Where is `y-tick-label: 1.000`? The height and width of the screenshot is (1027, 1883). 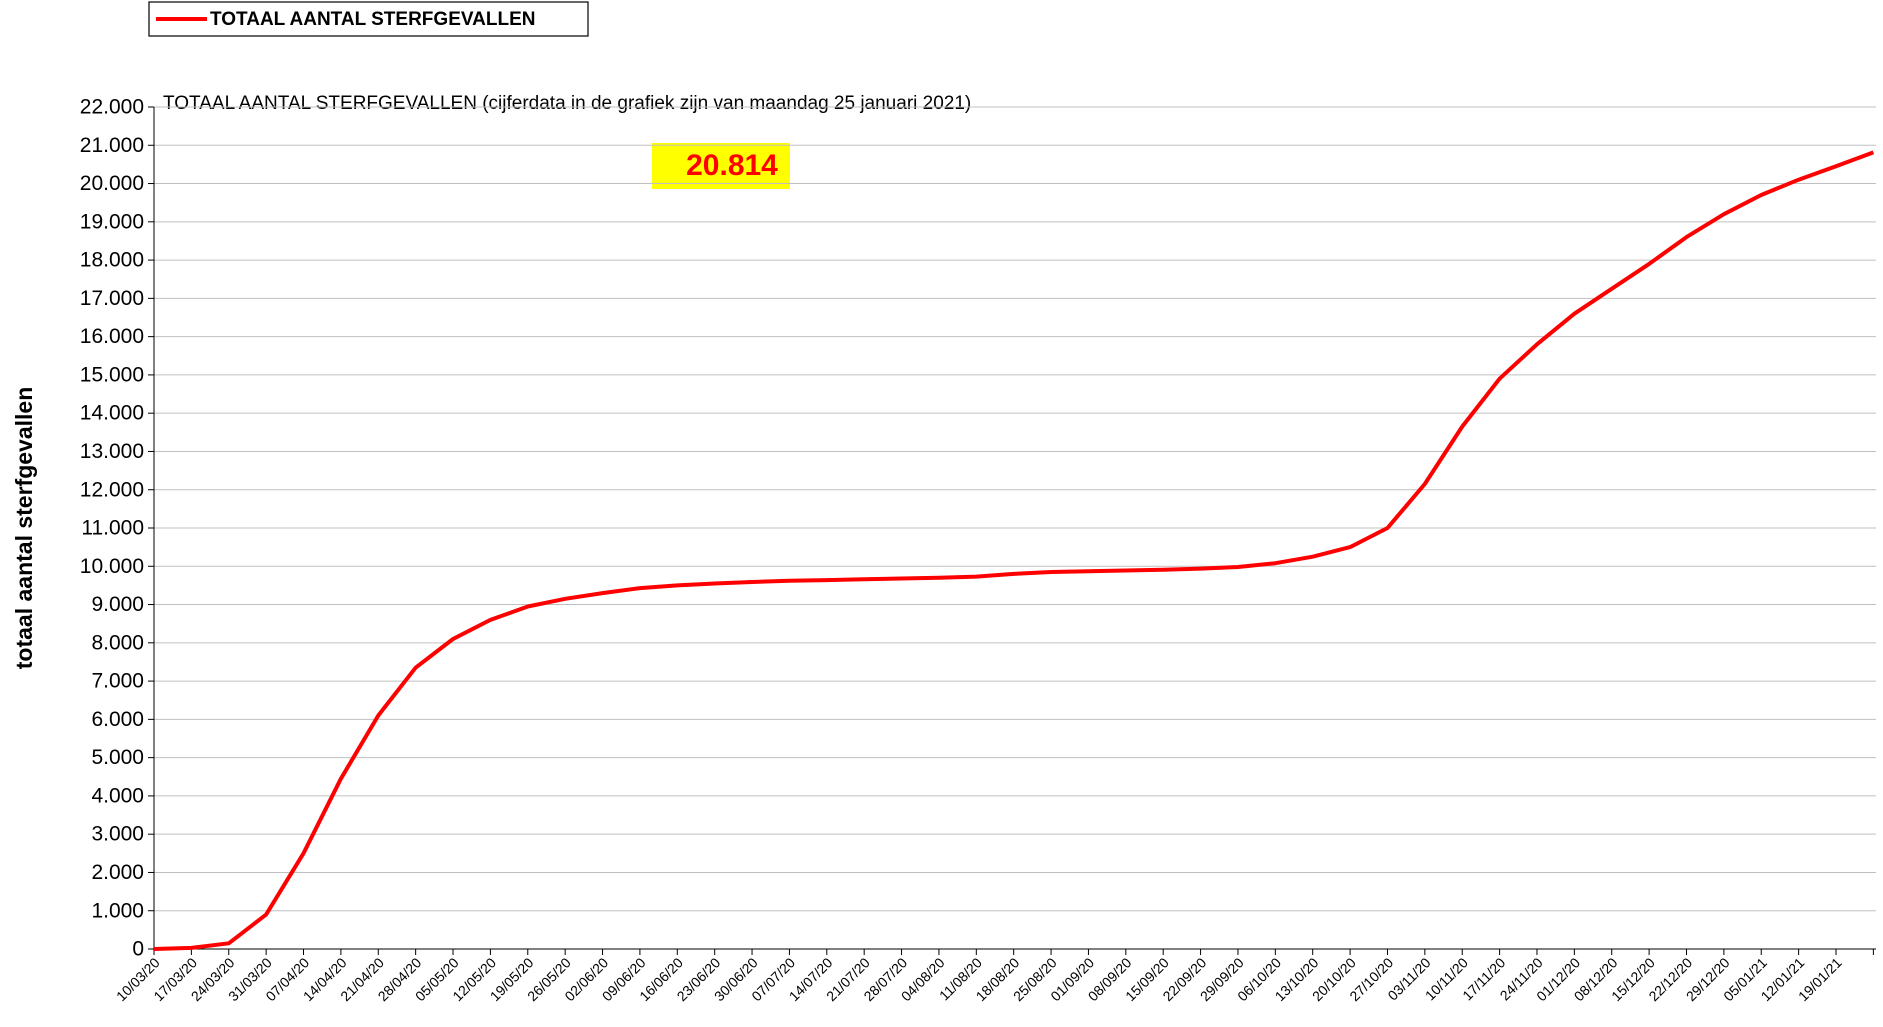
y-tick-label: 1.000 is located at coordinates (117, 910).